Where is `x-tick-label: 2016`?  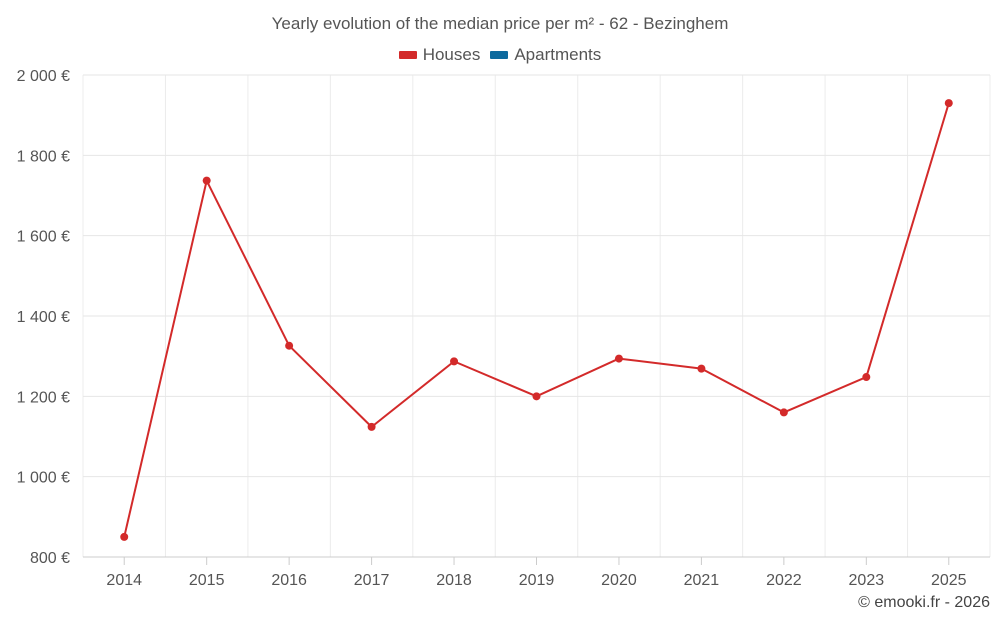 x-tick-label: 2016 is located at coordinates (289, 580).